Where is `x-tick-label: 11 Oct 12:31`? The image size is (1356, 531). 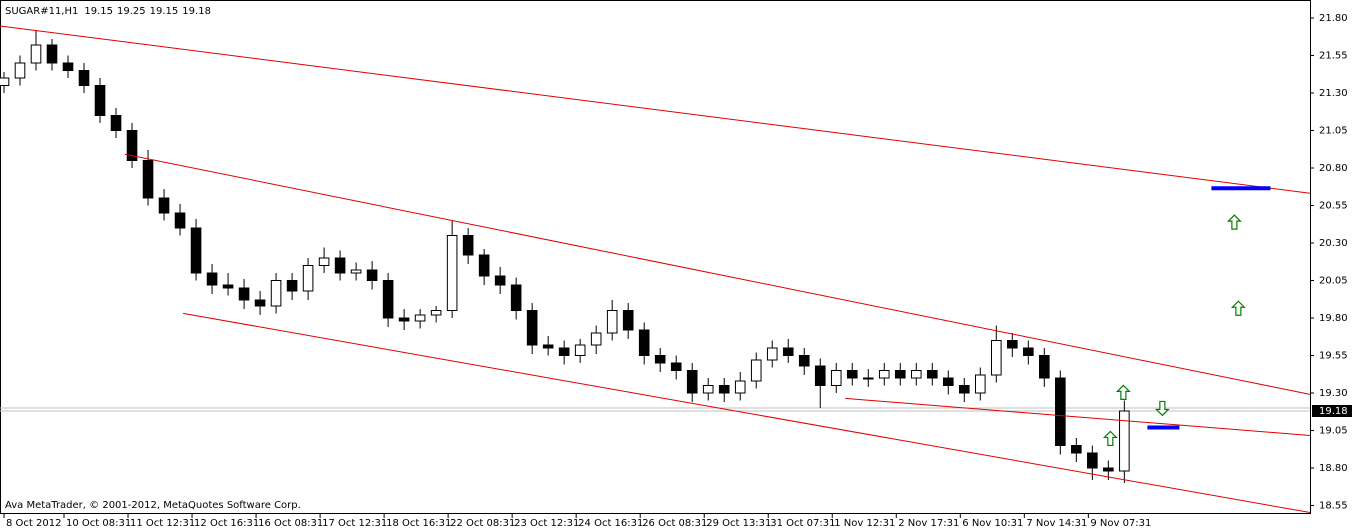 x-tick-label: 11 Oct 12:31 is located at coordinates (162, 523).